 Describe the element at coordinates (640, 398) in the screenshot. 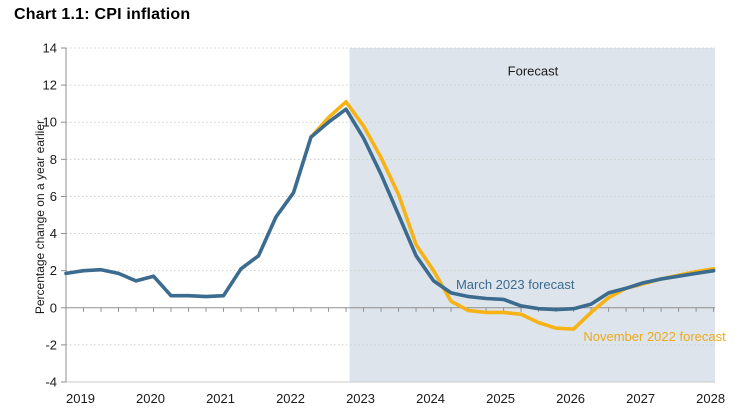

I see `x-tick-label: 2027` at that location.